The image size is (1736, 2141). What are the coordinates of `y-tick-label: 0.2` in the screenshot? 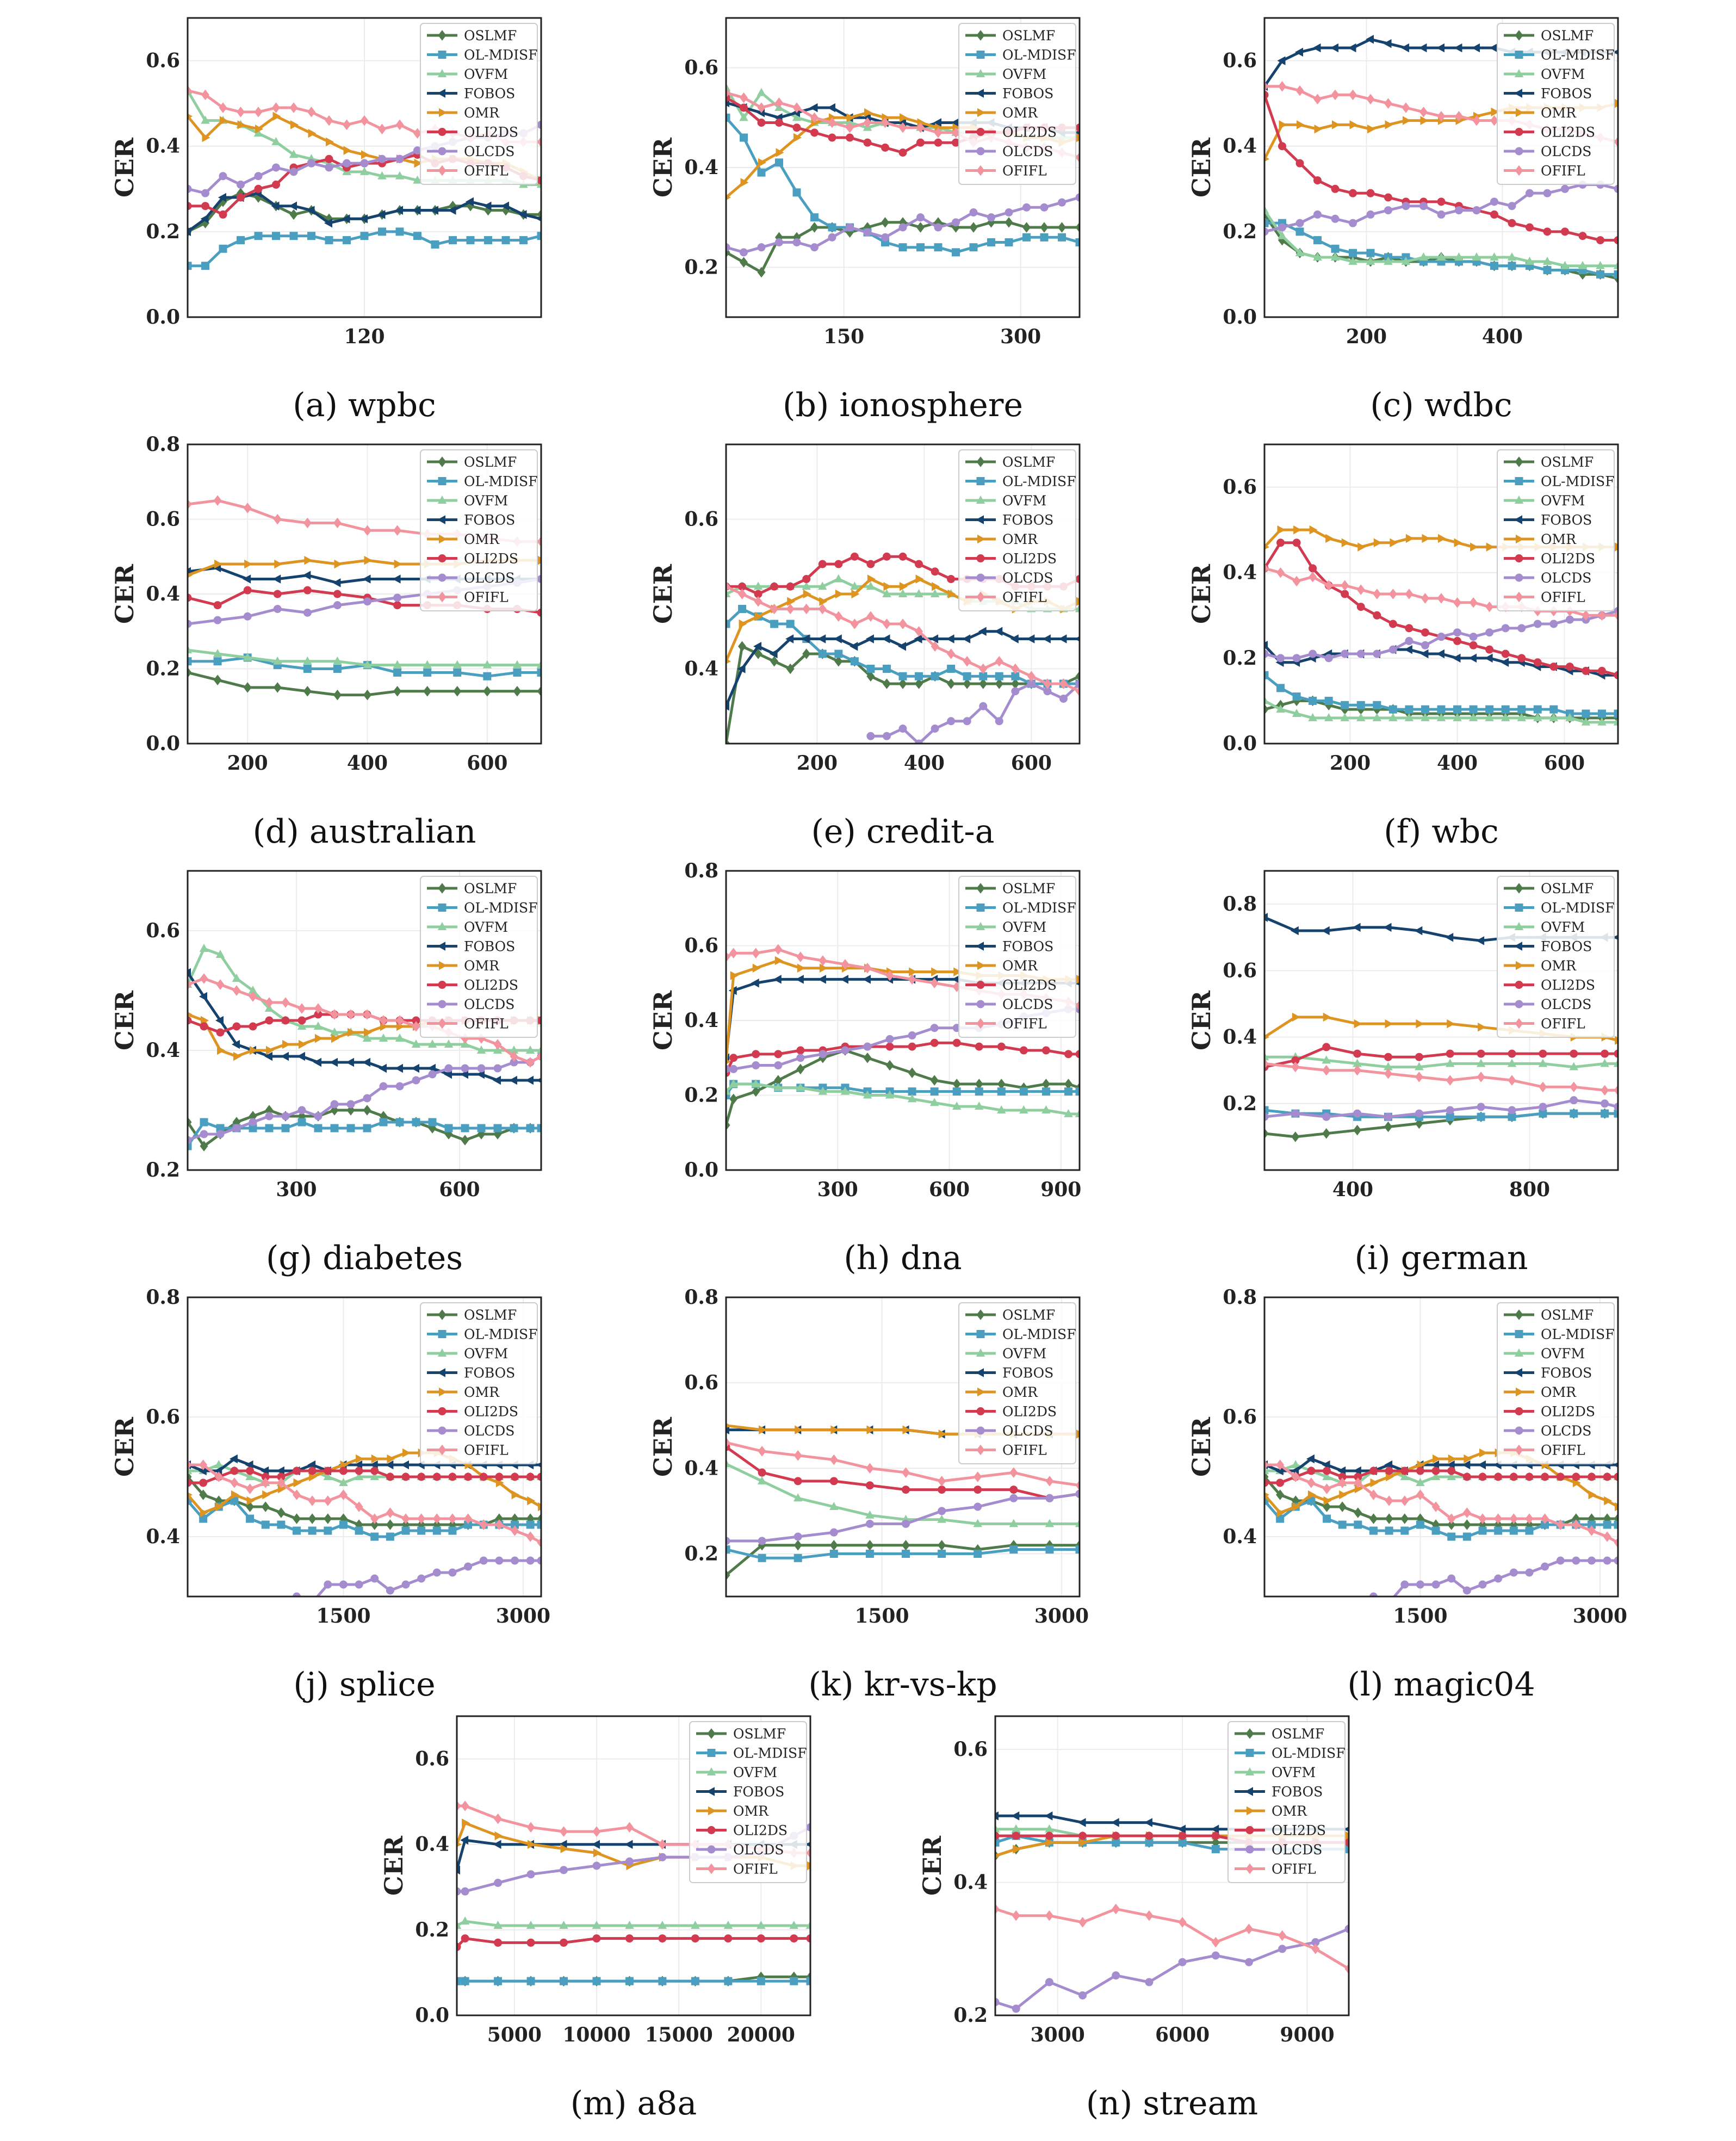 It's located at (701, 1095).